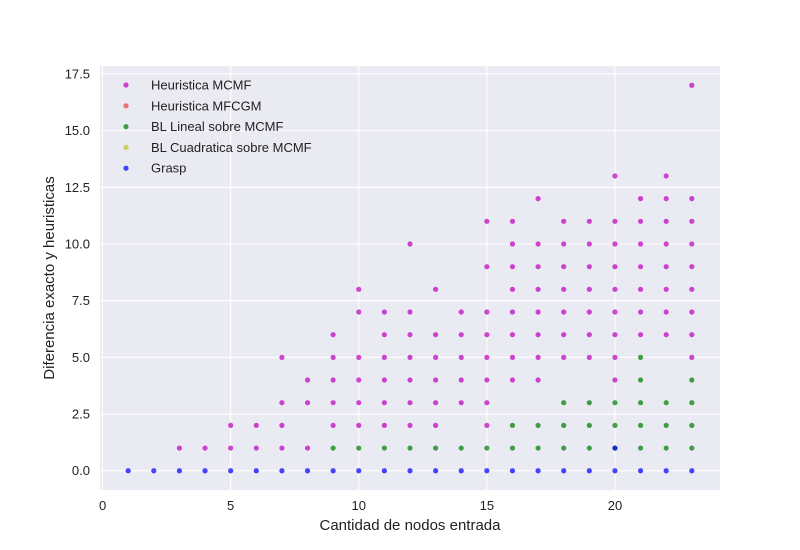 The height and width of the screenshot is (550, 800). Describe the element at coordinates (359, 505) in the screenshot. I see `x-tick-label: 10` at that location.